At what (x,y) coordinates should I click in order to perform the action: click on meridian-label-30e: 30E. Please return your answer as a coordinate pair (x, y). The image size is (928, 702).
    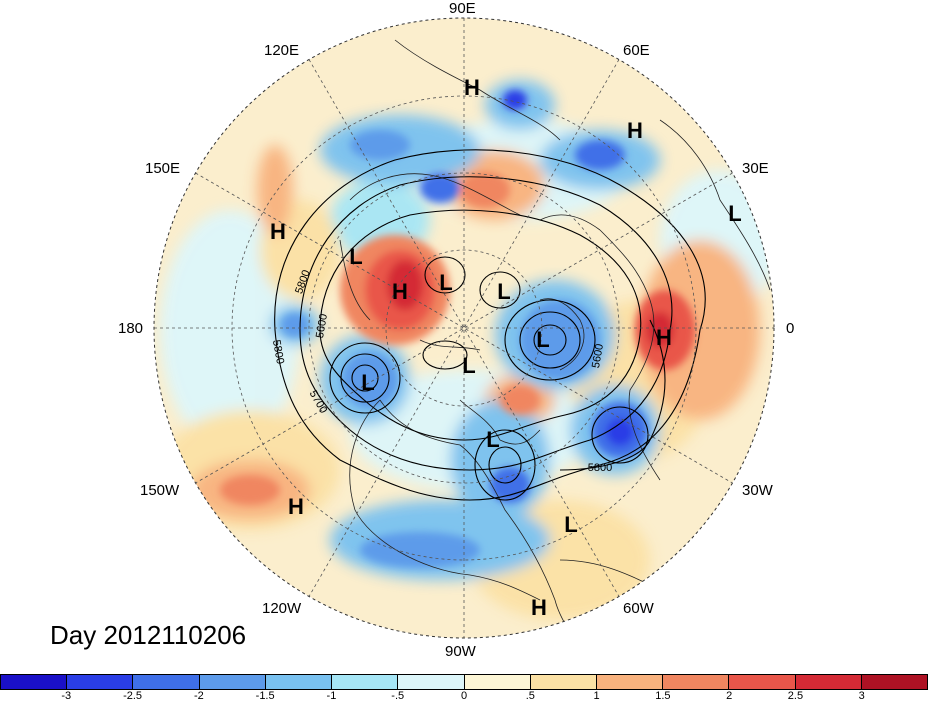
    Looking at the image, I should click on (755, 168).